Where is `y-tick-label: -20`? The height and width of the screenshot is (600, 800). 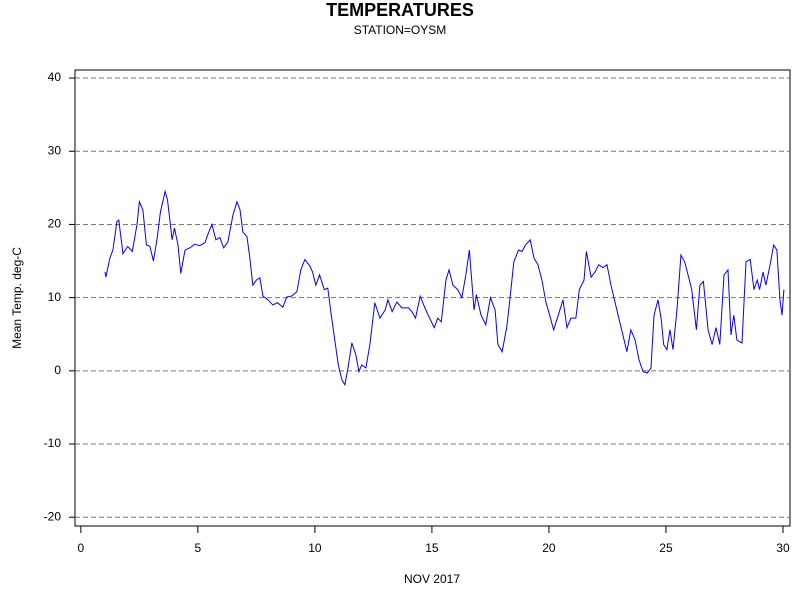
y-tick-label: -20 is located at coordinates (53, 516).